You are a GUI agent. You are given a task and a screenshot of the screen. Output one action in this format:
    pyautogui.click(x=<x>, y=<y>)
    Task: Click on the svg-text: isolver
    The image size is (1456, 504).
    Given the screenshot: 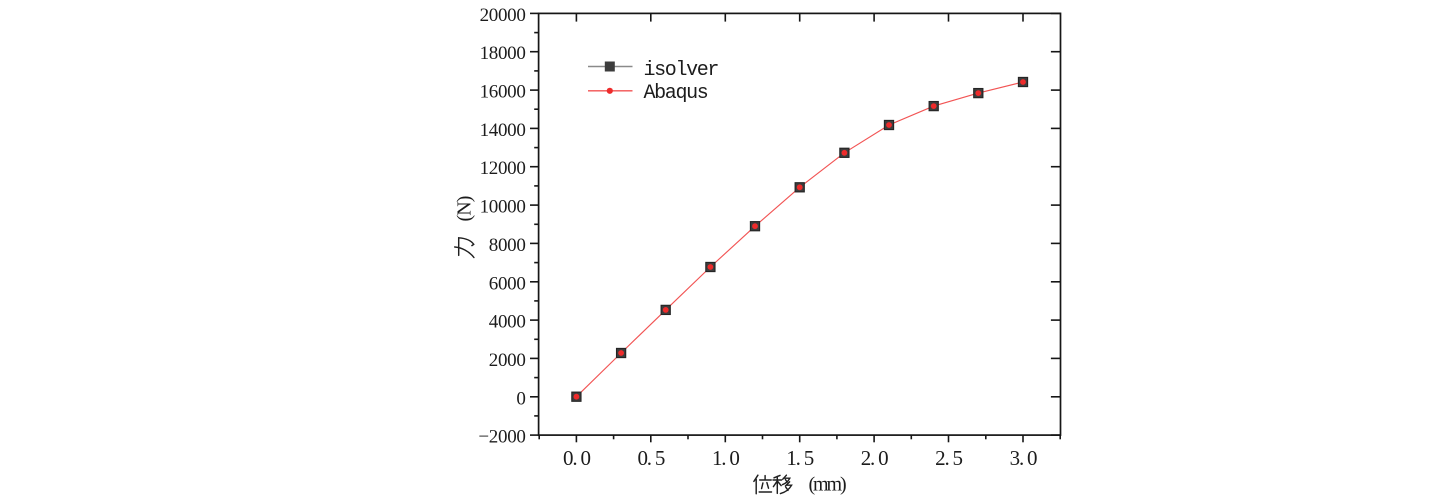 What is the action you would take?
    pyautogui.click(x=681, y=70)
    